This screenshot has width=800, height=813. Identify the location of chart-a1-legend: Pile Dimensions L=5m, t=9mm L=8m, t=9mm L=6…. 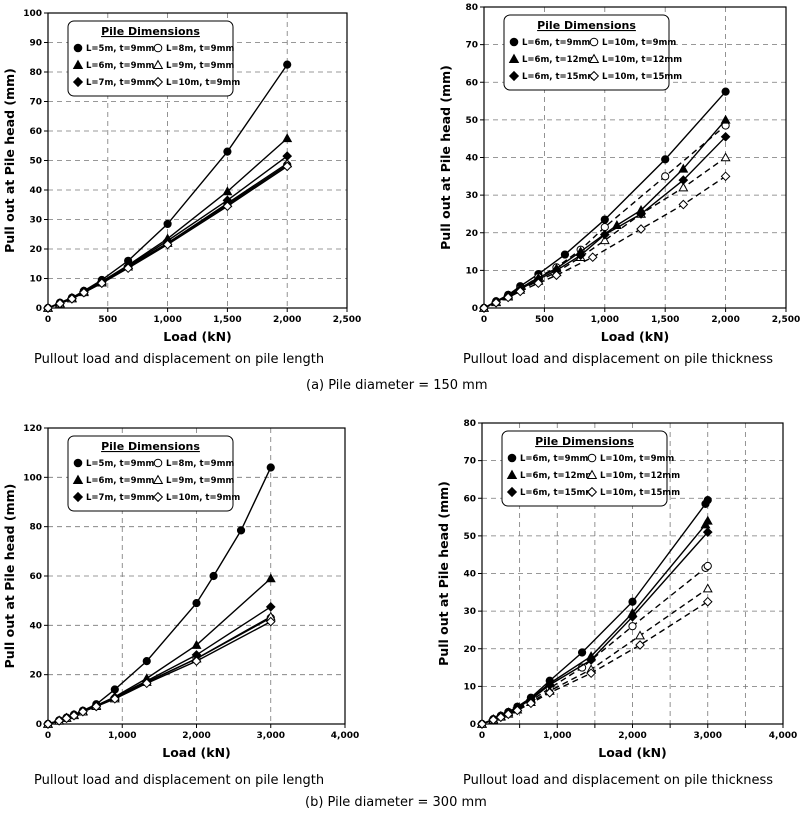
(153, 58).